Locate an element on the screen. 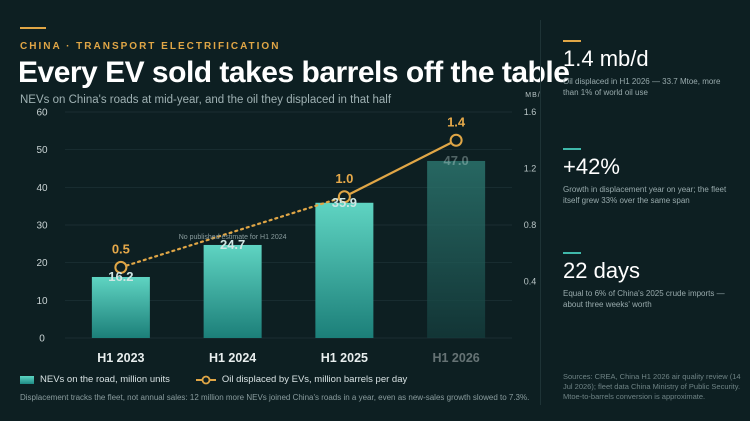 This screenshot has height=421, width=750. kpi-value: 22 days is located at coordinates (602, 270).